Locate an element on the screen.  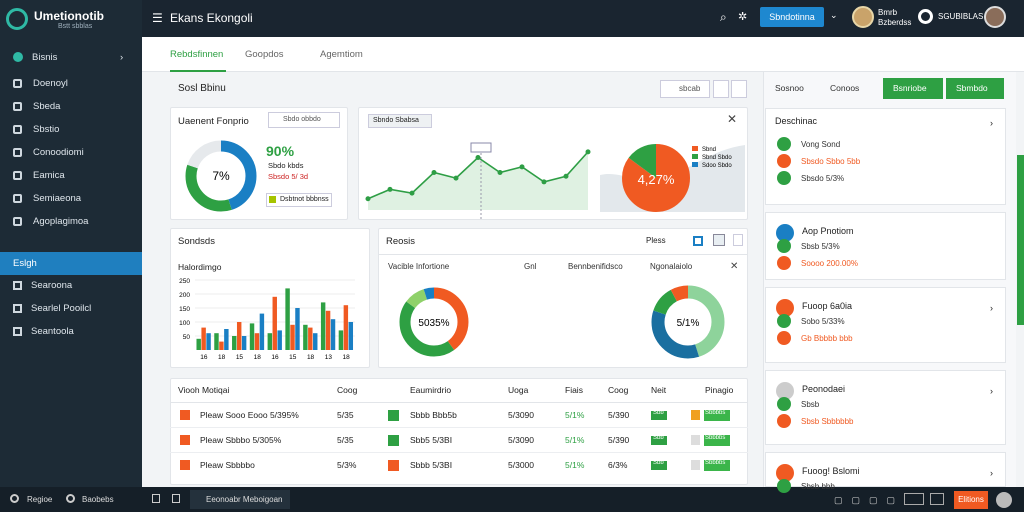
panel-button: Bsnriobe is located at coordinates (910, 88).